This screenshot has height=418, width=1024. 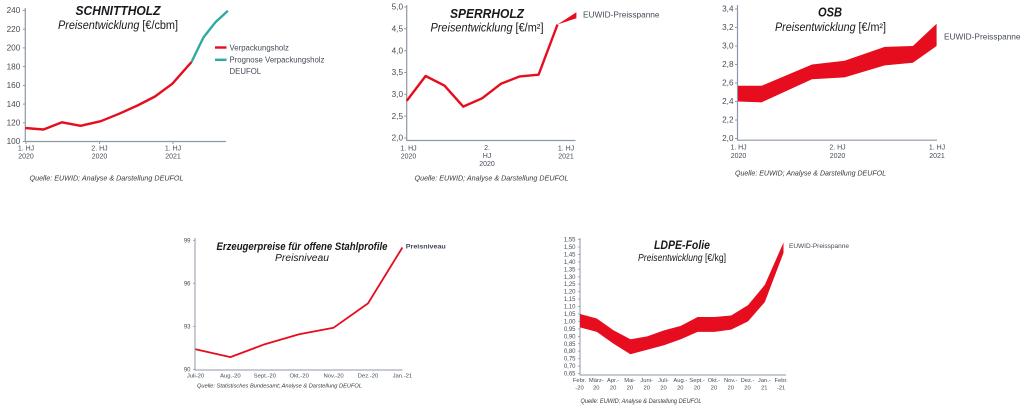 I want to click on svg-text: 0,75, so click(x=570, y=360).